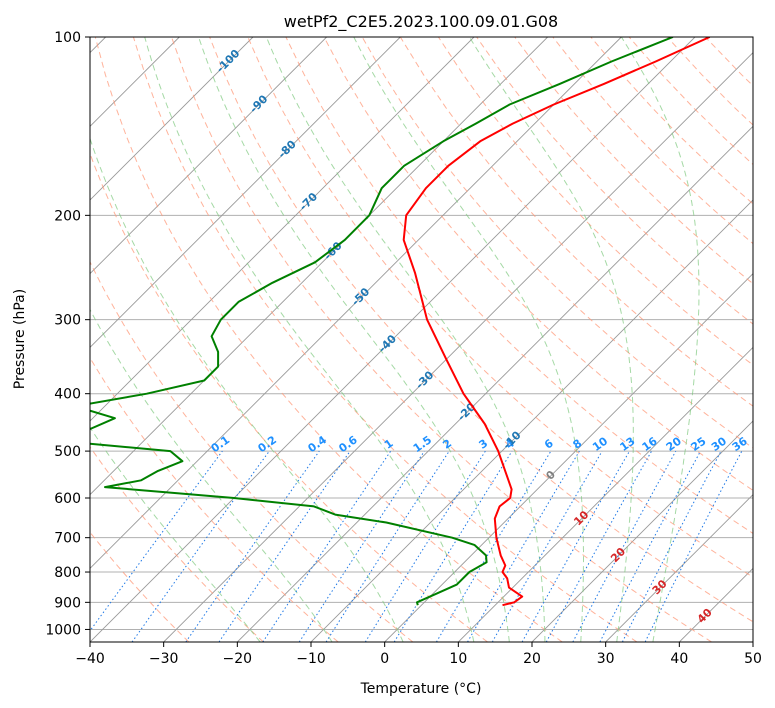 Image resolution: width=775 pixels, height=708 pixels. I want to click on mixing-ratio-label: 1.5, so click(422, 444).